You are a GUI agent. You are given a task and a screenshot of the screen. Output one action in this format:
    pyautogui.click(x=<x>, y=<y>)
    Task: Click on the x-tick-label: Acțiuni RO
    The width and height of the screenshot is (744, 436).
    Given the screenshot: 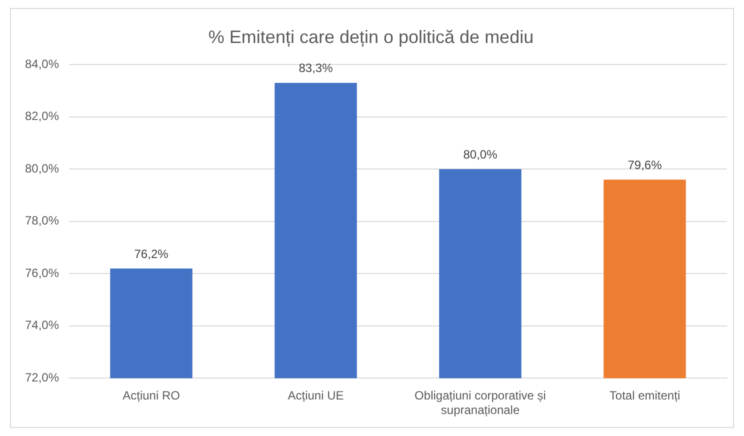 What is the action you would take?
    pyautogui.click(x=151, y=395)
    